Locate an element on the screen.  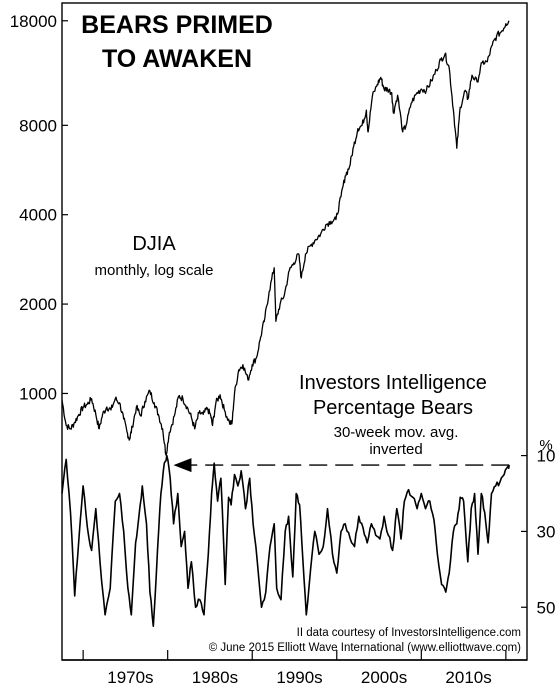
chart-title-line-2: TO AWAKEN is located at coordinates (177, 59).